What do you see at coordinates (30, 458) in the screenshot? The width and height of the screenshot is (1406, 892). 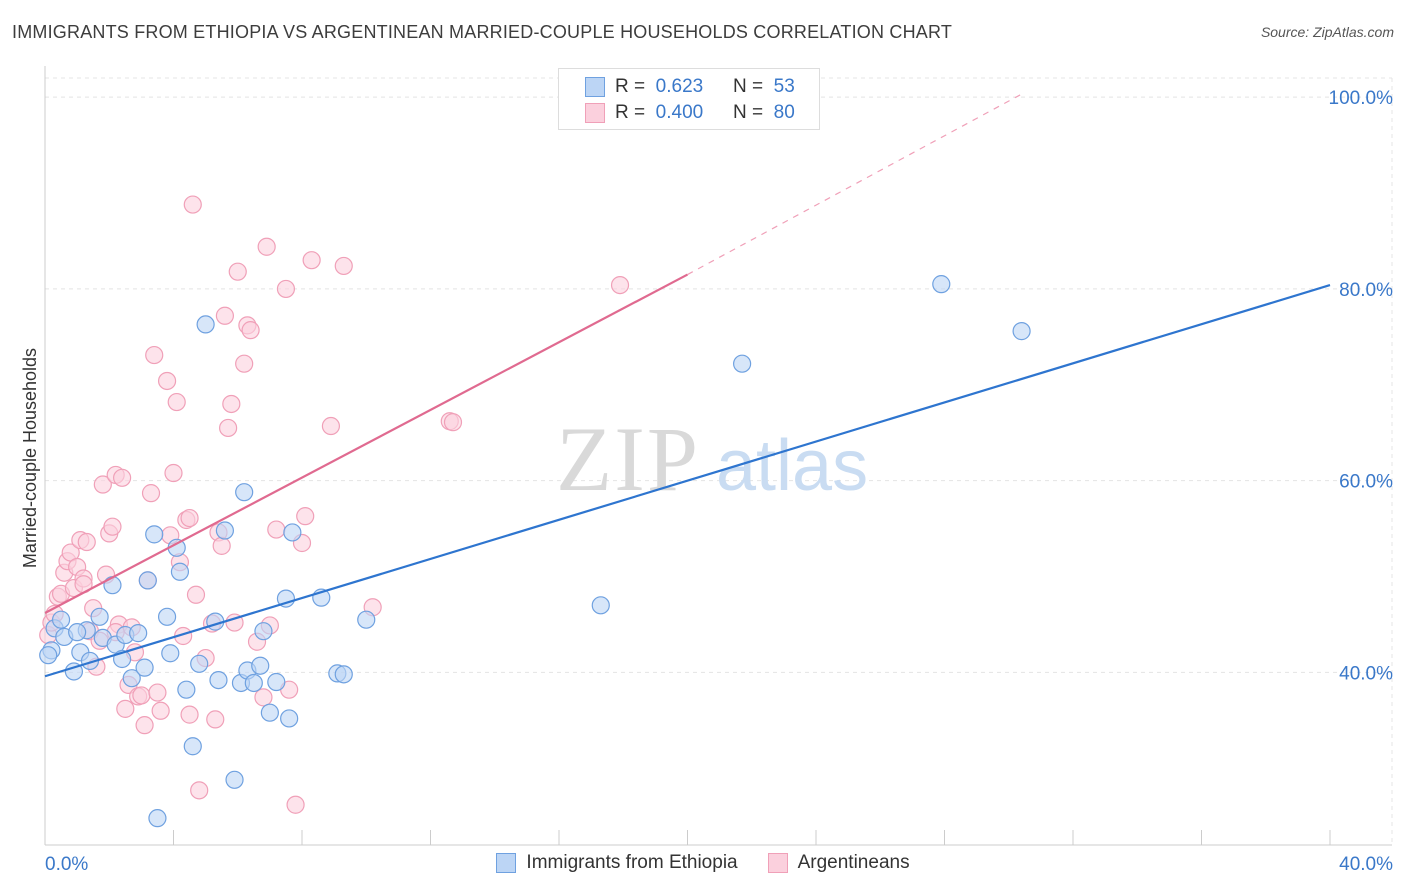 I see `y-axis-label: Married-couple Households` at bounding box center [30, 458].